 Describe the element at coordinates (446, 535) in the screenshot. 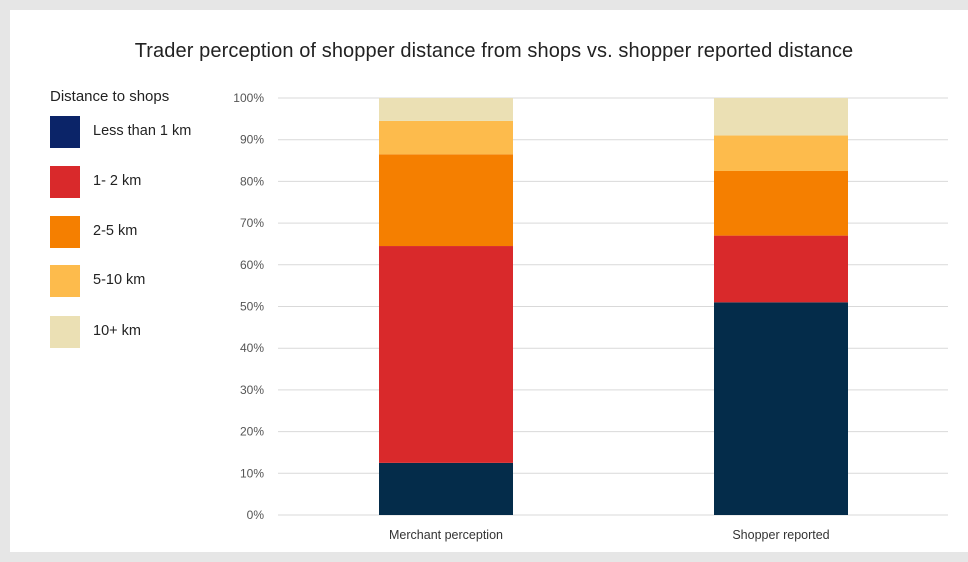

I see `x-category-label: Merchant perception` at that location.